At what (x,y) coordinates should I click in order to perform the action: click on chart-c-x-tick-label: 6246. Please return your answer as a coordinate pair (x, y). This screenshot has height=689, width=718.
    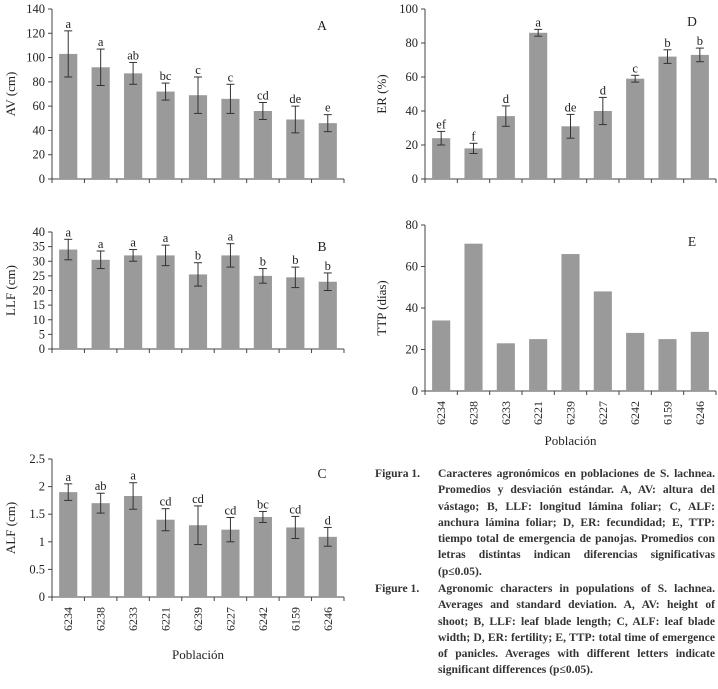
    Looking at the image, I should click on (328, 619).